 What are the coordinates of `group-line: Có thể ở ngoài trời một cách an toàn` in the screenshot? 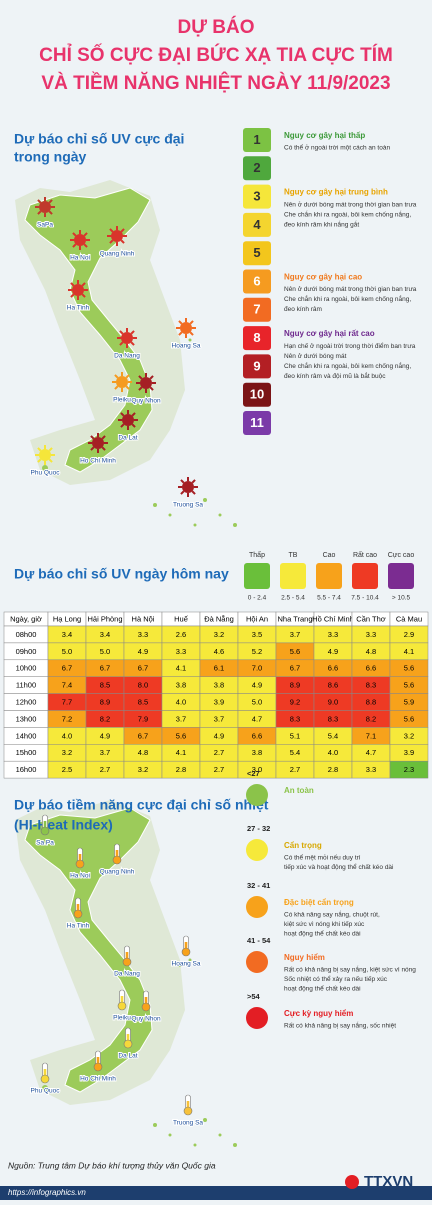 It's located at (337, 148).